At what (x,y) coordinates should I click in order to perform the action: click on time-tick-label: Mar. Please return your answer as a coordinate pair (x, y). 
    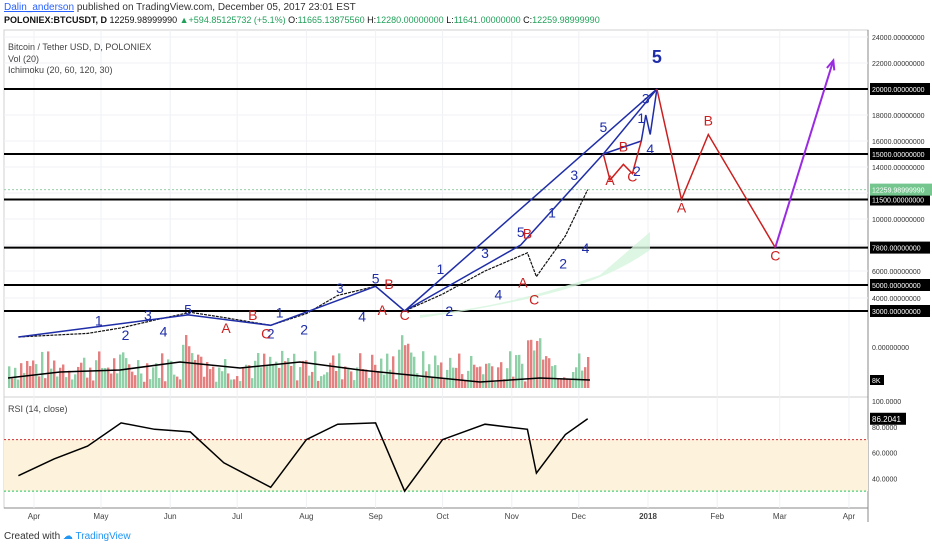
    Looking at the image, I should click on (780, 516).